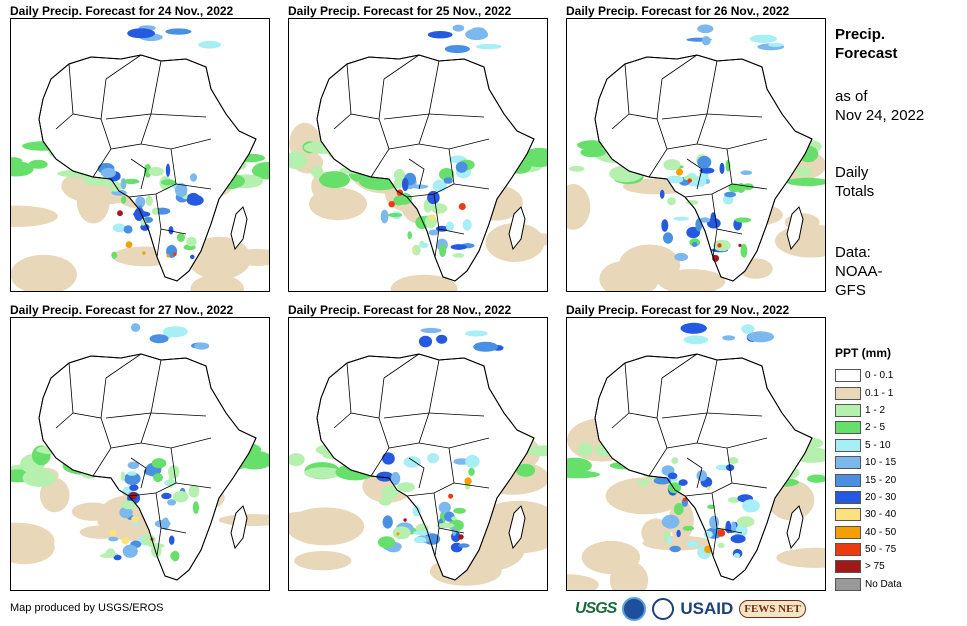 The width and height of the screenshot is (967, 626). Describe the element at coordinates (859, 271) in the screenshot. I see `sidebar-data-line2: NOAA-` at that location.